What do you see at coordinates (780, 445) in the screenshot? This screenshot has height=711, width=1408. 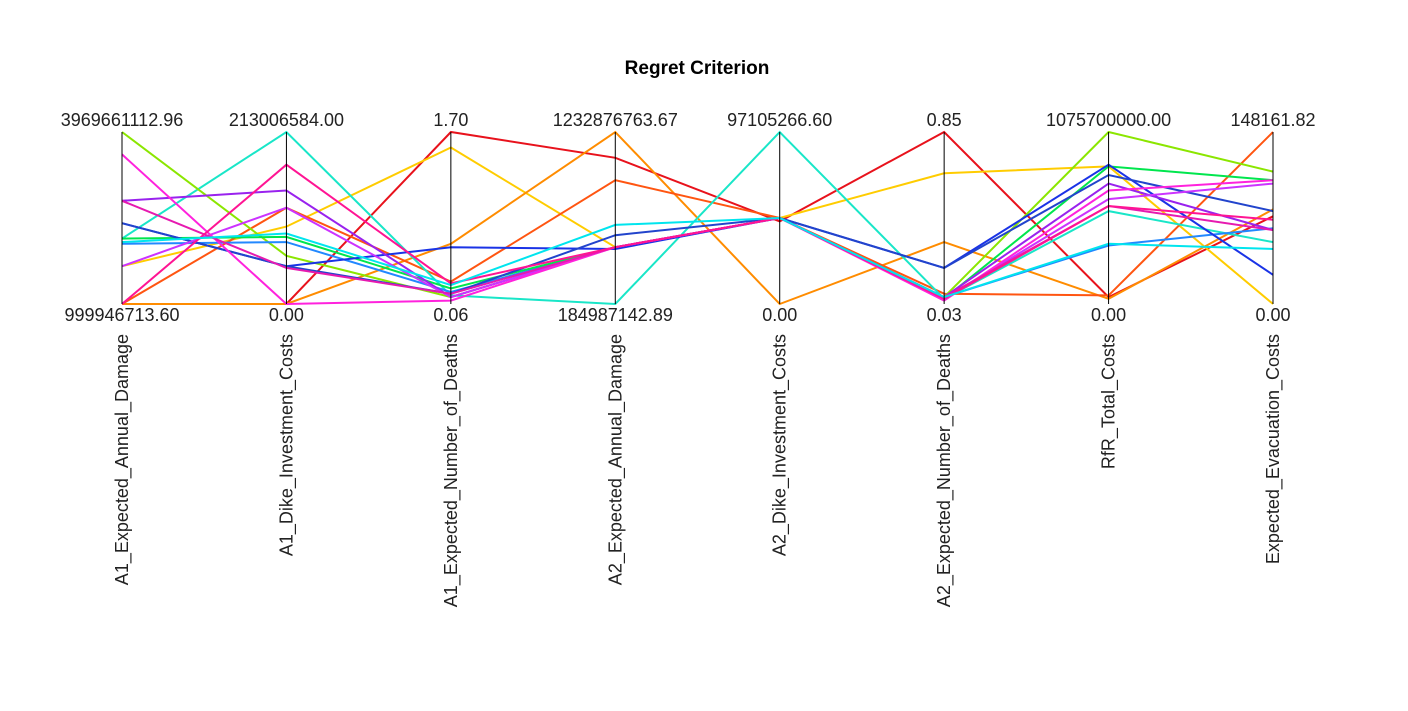 I see `axis-name-label-4: A2_Dike_Investment_Costs` at bounding box center [780, 445].